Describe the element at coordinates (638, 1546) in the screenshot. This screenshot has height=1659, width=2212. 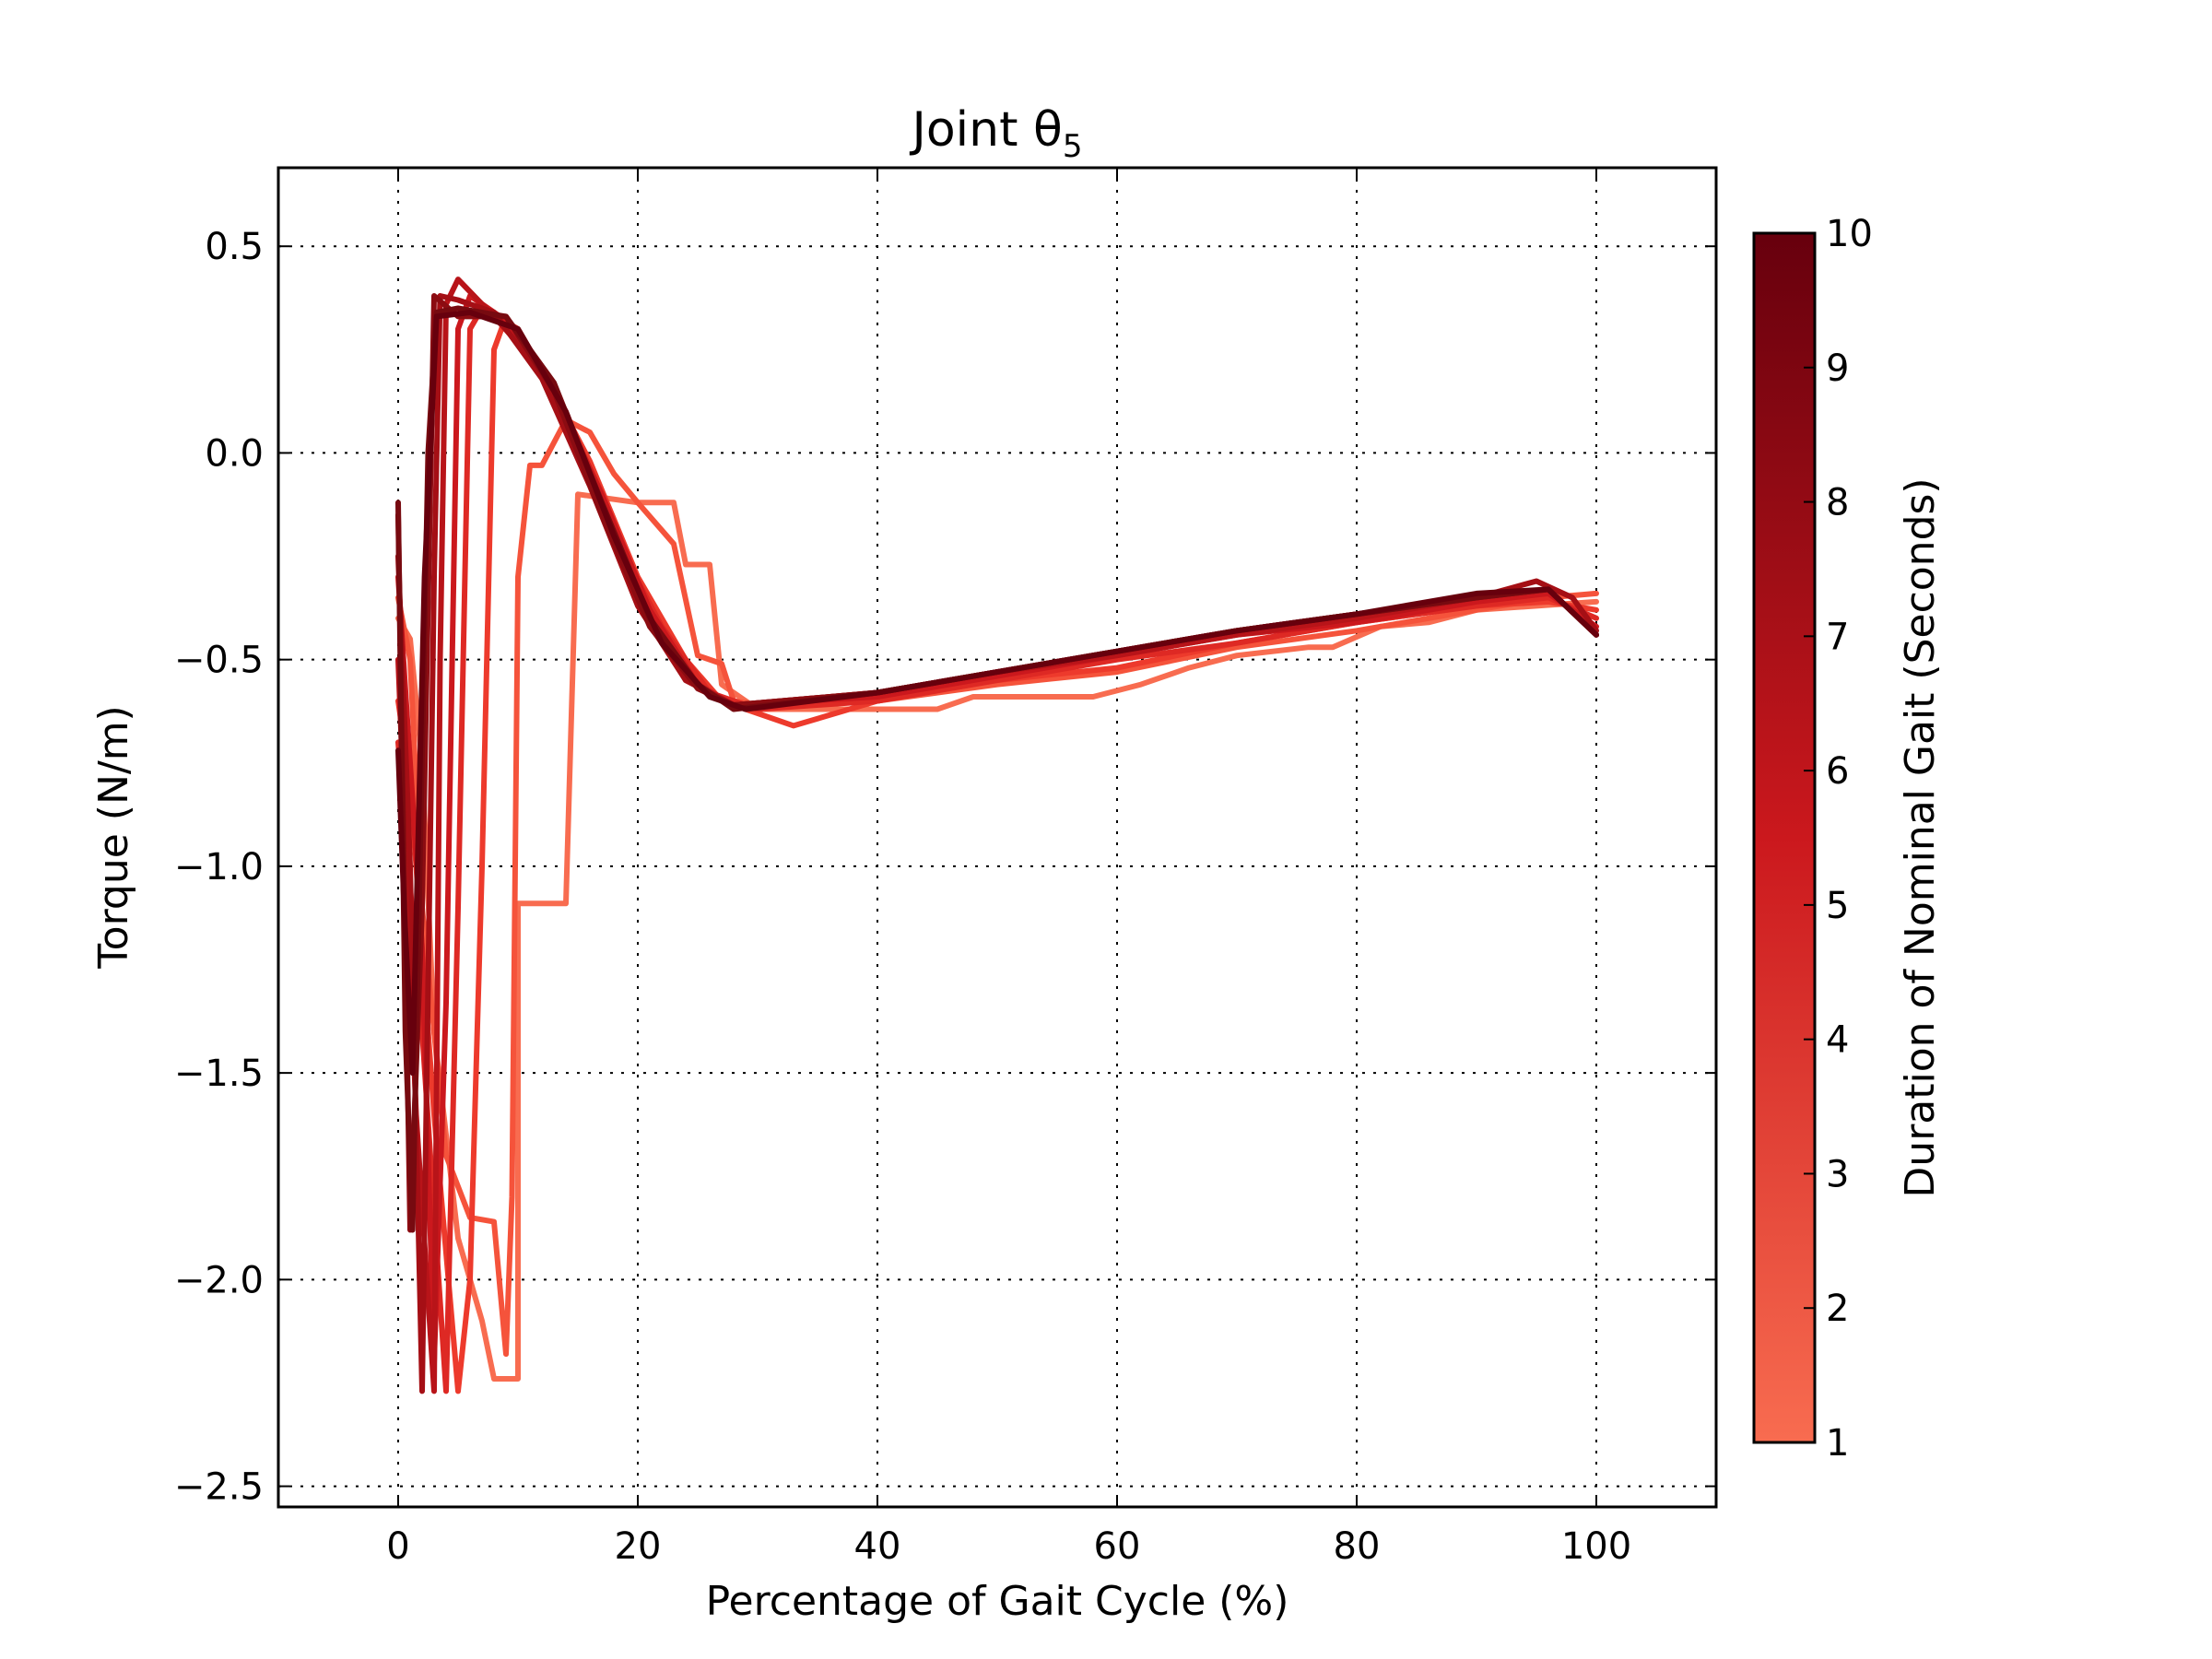
I see `x-tick-label: 20` at that location.